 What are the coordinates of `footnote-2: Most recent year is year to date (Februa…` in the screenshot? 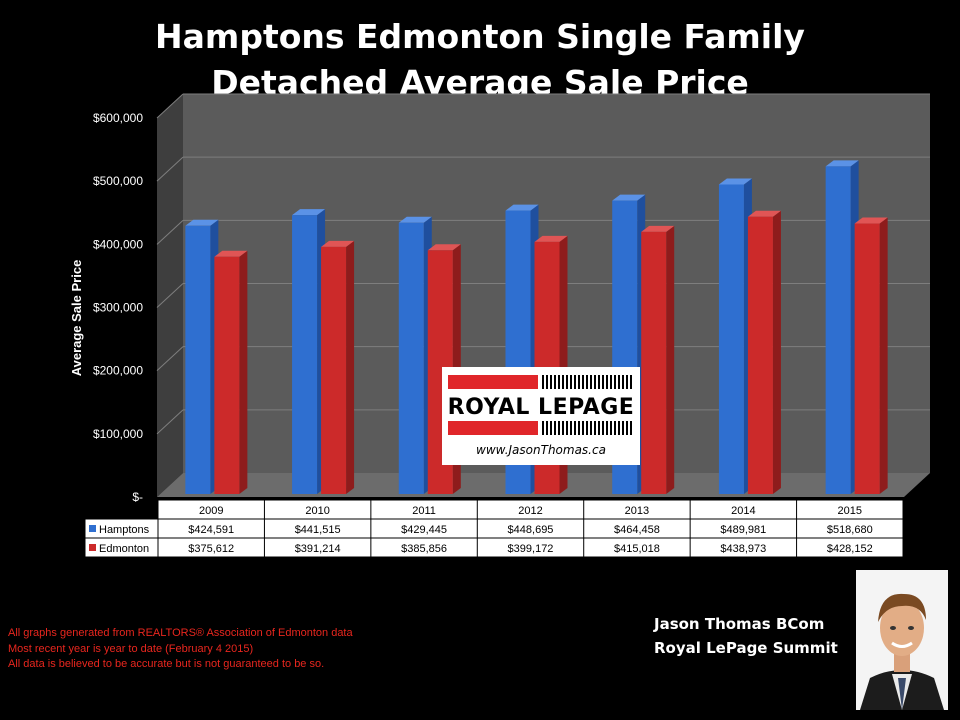 It's located at (131, 648).